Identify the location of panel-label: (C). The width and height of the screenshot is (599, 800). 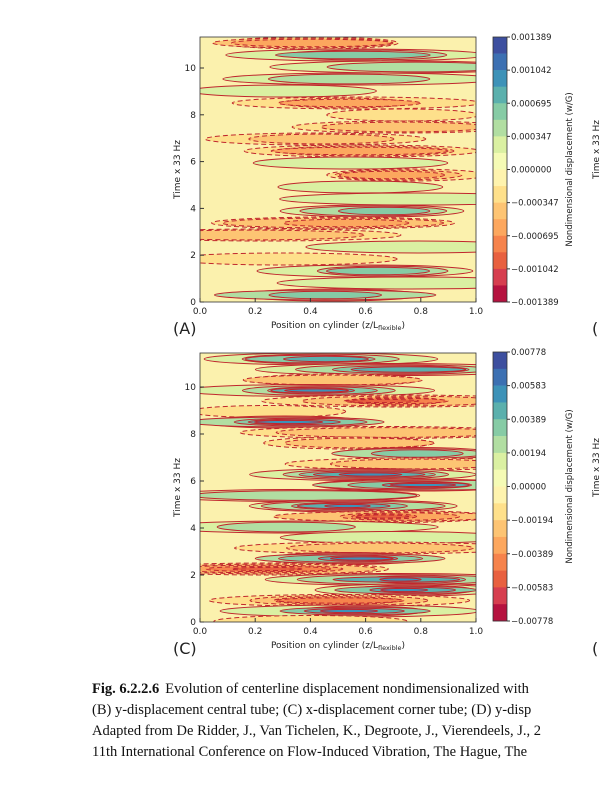
(185, 648).